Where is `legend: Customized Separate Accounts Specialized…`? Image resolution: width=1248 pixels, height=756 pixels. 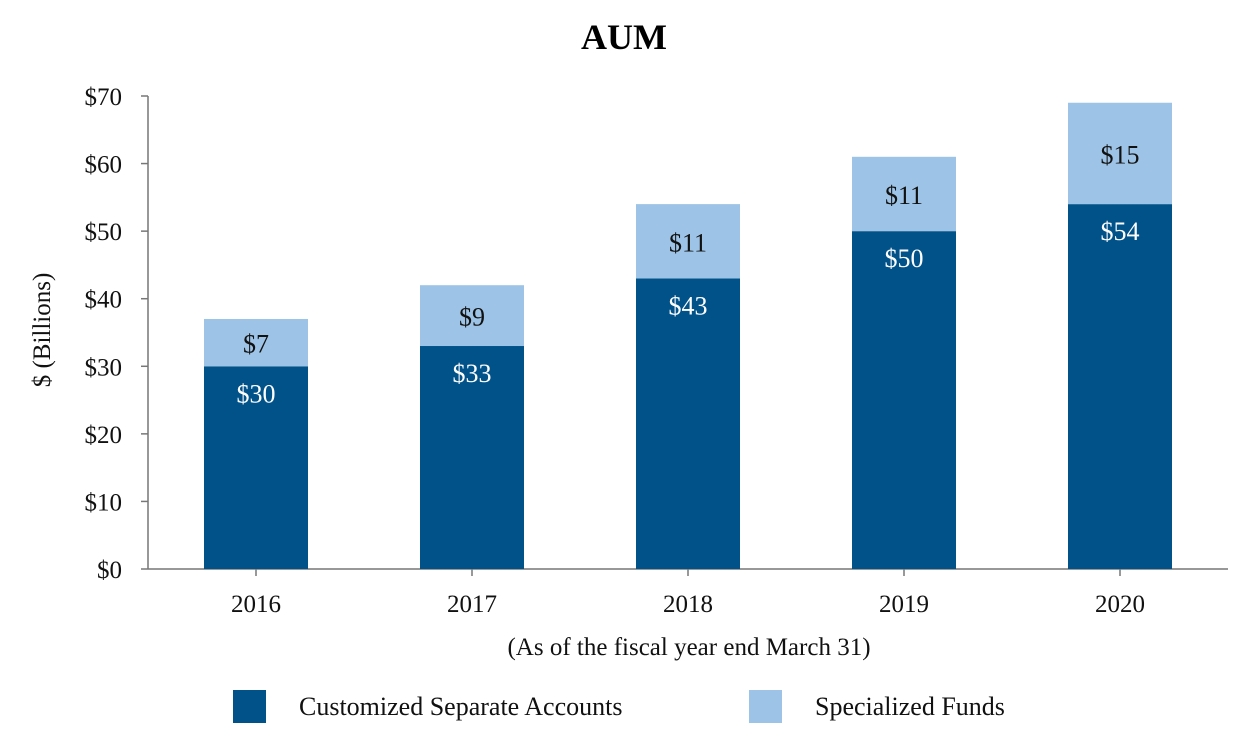 legend: Customized Separate Accounts Specialized… is located at coordinates (624, 715).